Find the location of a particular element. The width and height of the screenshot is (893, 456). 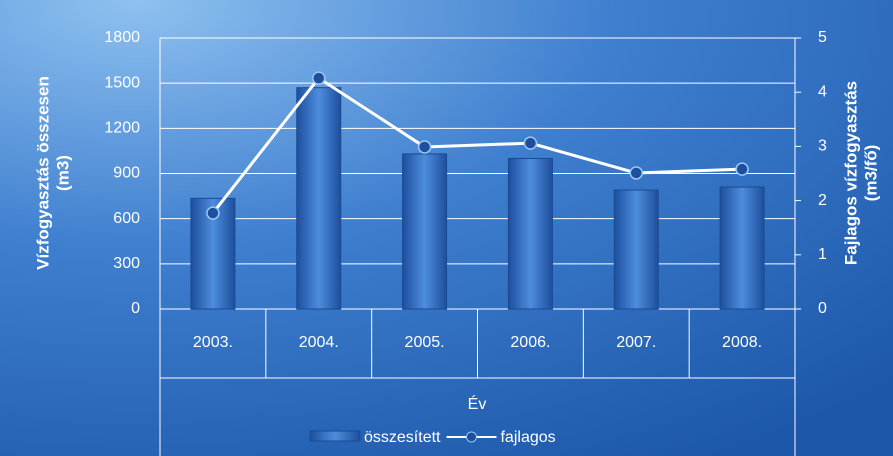

y2-tick-label: 5 is located at coordinates (822, 37).